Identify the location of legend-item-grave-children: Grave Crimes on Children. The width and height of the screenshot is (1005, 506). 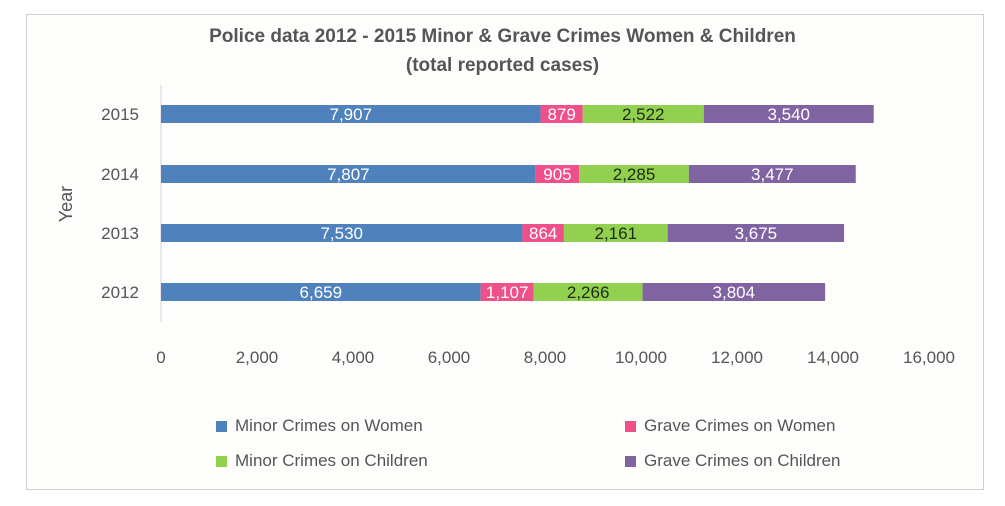
(733, 461).